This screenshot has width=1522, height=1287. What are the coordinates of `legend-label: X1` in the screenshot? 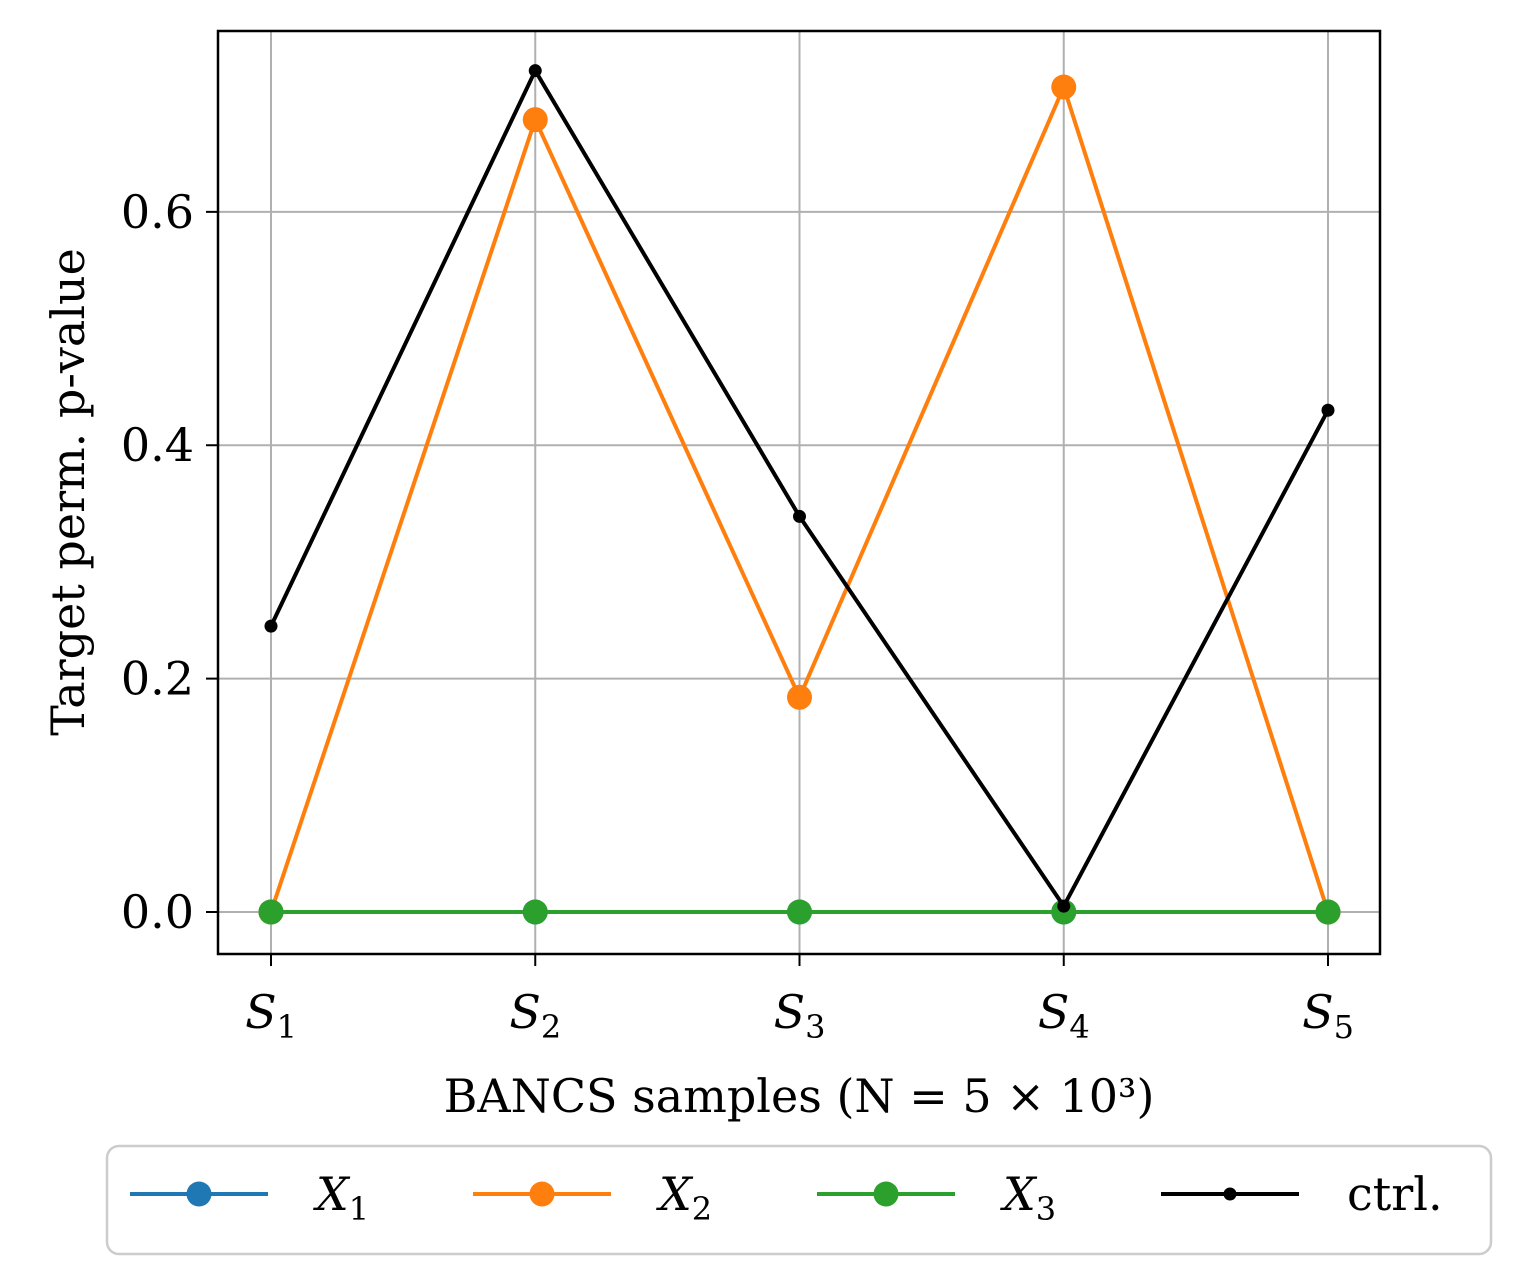 It's located at (341, 1197).